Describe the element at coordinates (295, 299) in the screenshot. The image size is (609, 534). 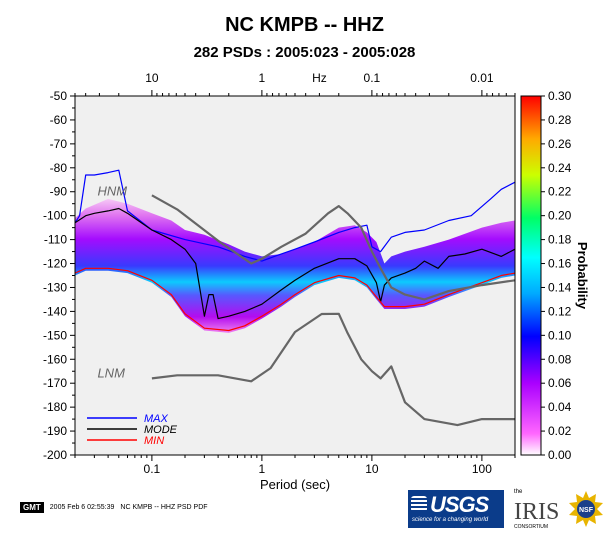
I see `series-line-min` at that location.